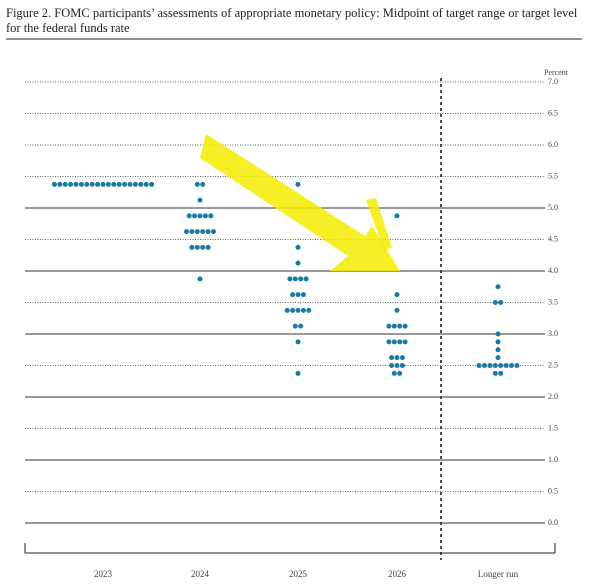  I want to click on y-tick-label: 4.0, so click(553, 270).